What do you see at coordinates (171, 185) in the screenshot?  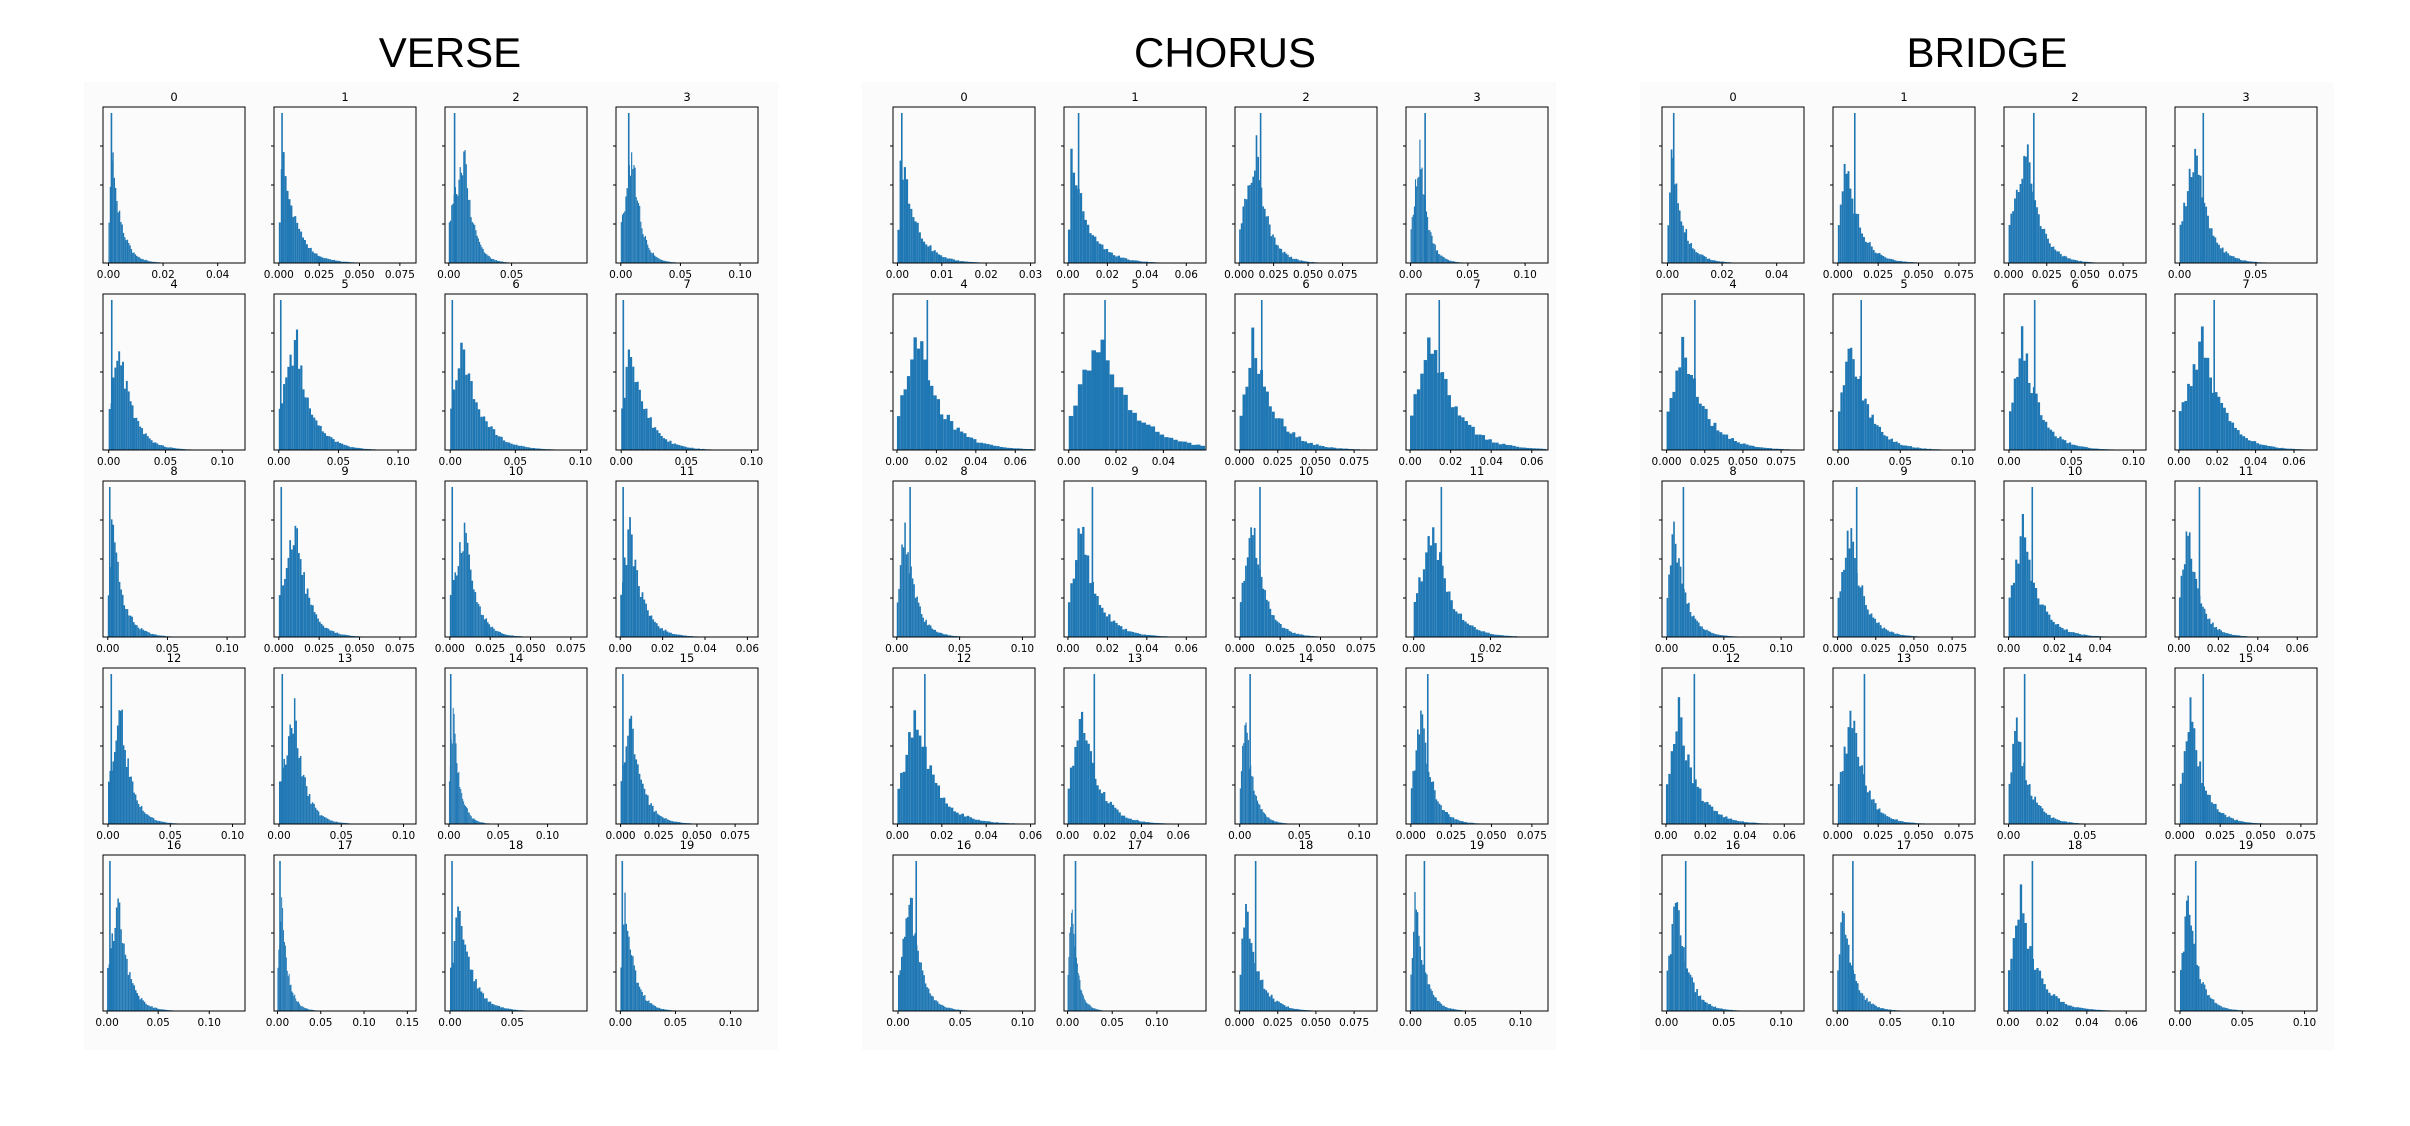 I see `verse-subplot-0: 00.00 0.02 0.04` at bounding box center [171, 185].